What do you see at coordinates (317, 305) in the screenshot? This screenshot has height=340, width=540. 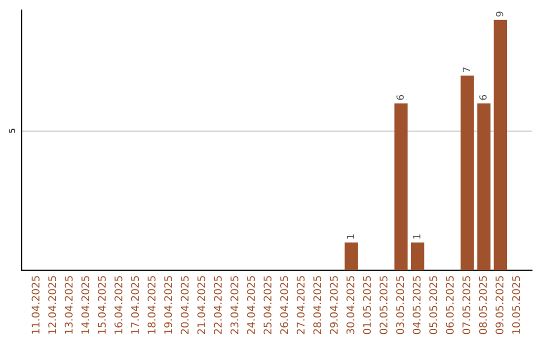 I see `x-tick-label: 28.04.2025` at bounding box center [317, 305].